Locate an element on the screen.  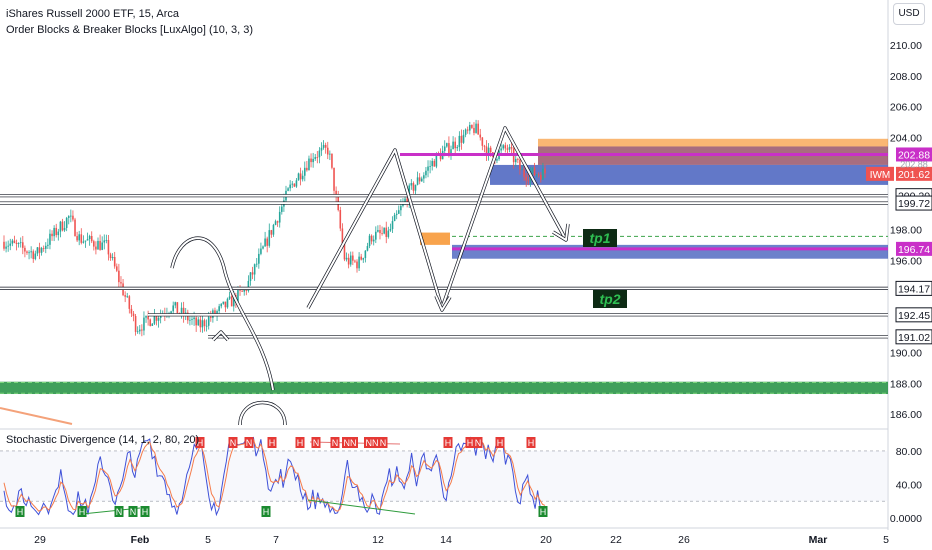
currency-button: USD is located at coordinates (909, 14).